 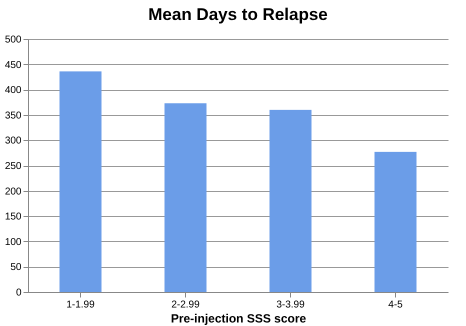 What do you see at coordinates (13, 116) in the screenshot?
I see `y-tick-label: 350` at bounding box center [13, 116].